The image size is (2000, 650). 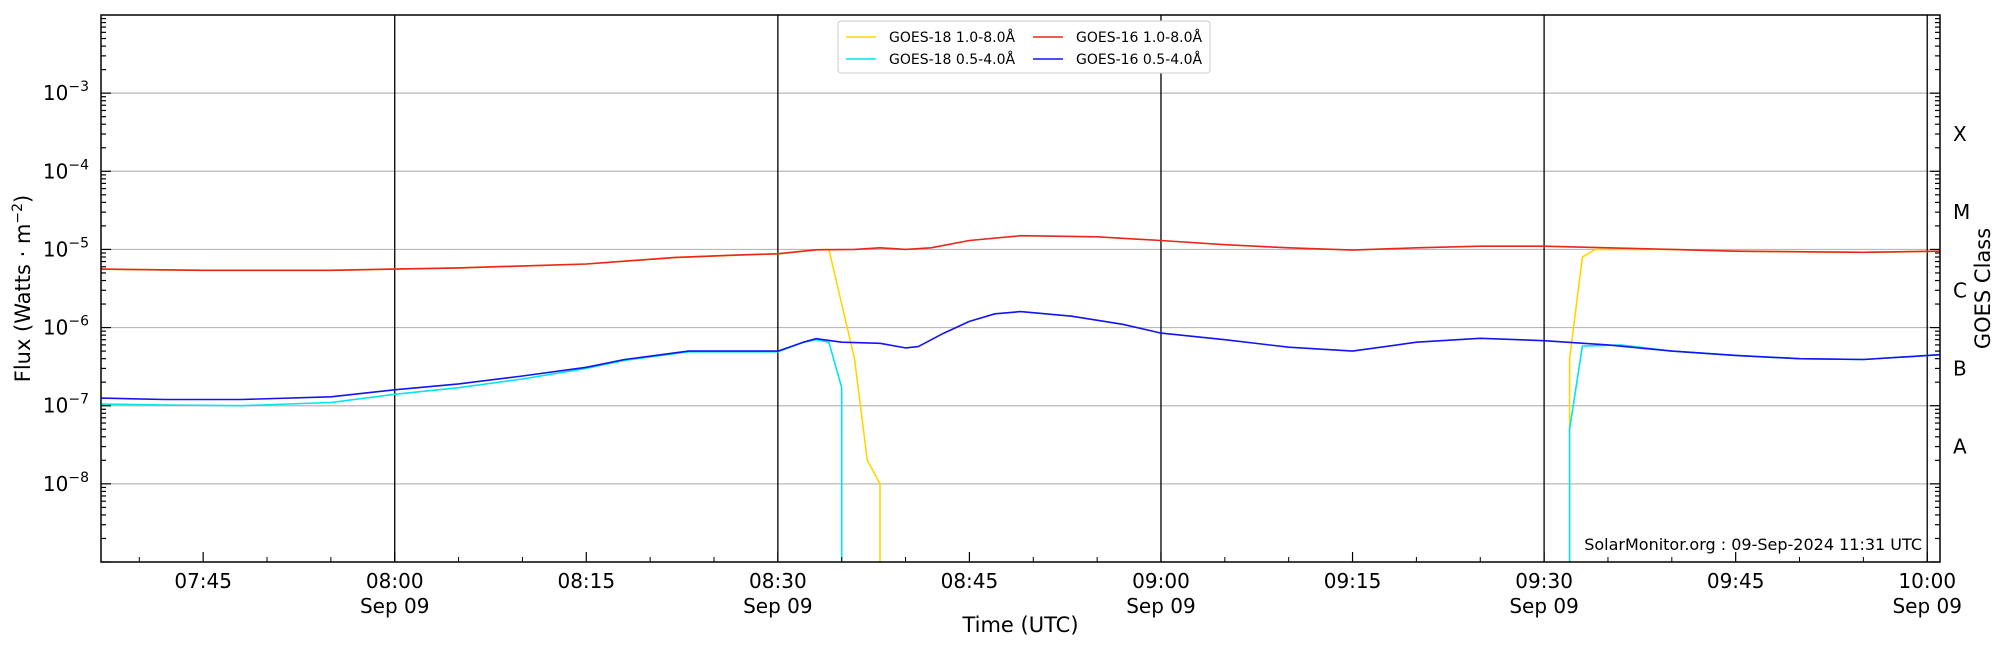 What do you see at coordinates (1754, 453) in the screenshot?
I see `series-line-2-b` at bounding box center [1754, 453].